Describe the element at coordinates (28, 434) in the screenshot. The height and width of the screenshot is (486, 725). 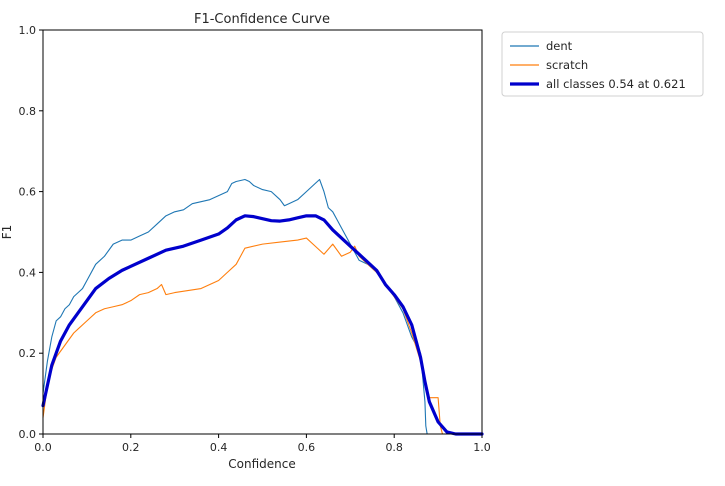
I see `y-tick-label: 0.0` at that location.